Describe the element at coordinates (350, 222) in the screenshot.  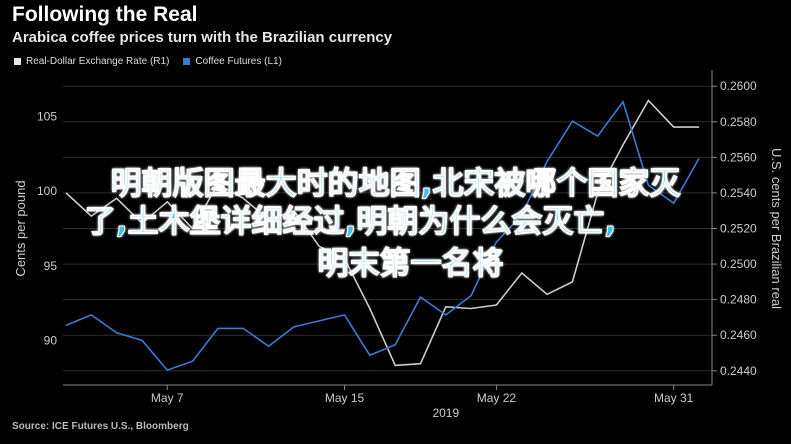
I see `overlay-text-line-2: 了,土木堡详细经过,明朝为什么会灭亡,` at that location.